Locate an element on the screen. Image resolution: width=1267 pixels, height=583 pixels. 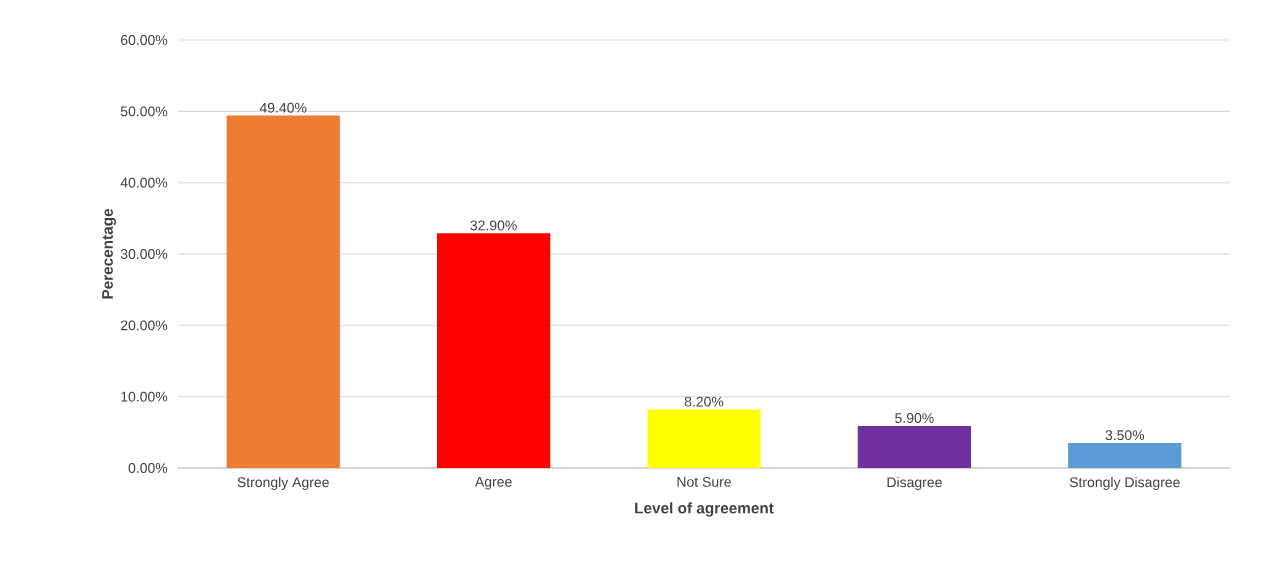
data-label: 3.50% is located at coordinates (1125, 435).